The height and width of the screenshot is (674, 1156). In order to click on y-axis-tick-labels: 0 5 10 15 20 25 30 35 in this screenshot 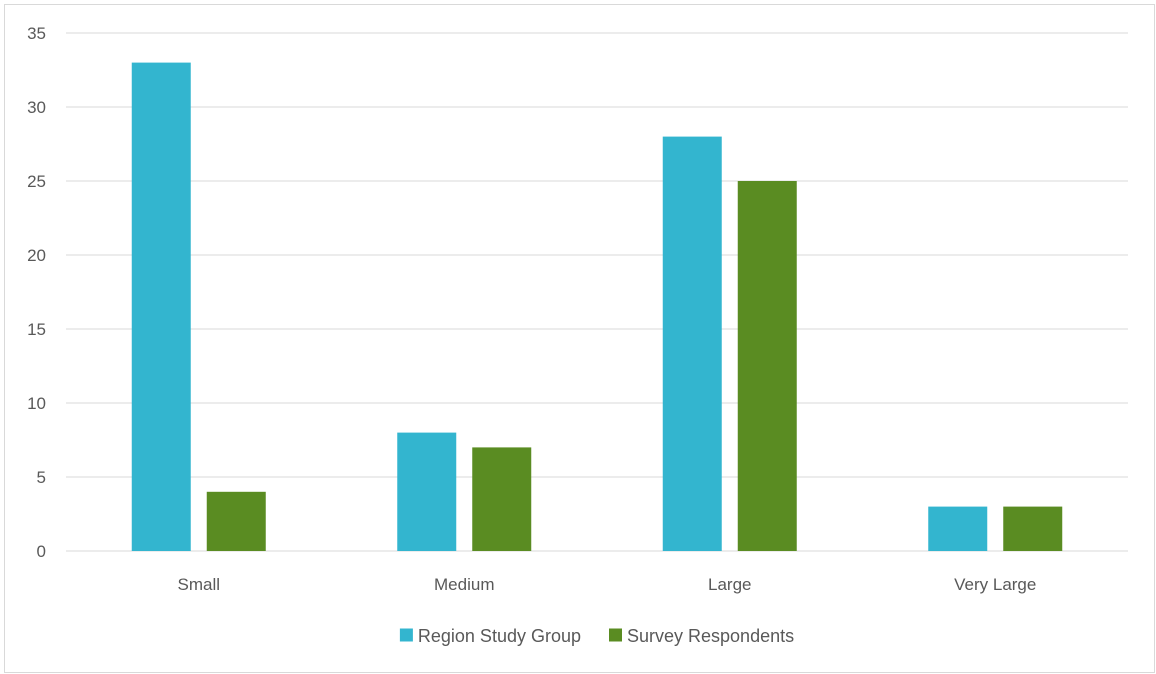, I will do `click(36, 292)`.